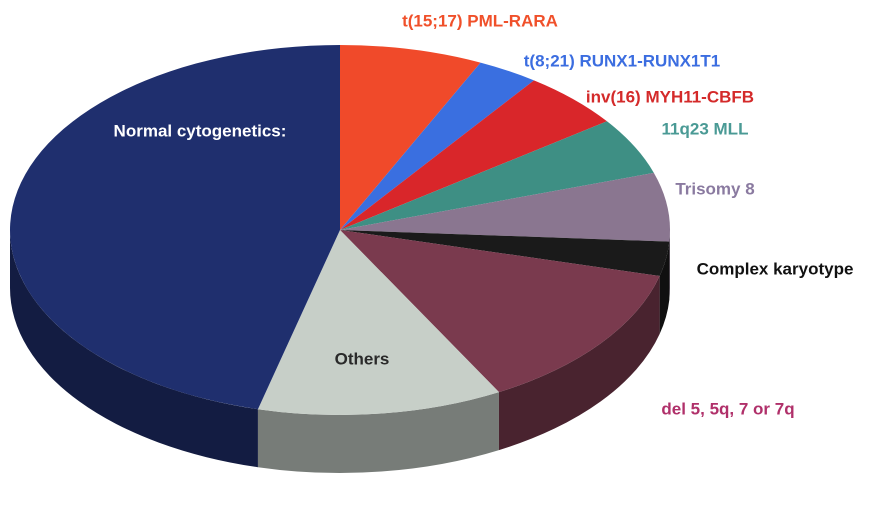 The width and height of the screenshot is (882, 506). Describe the element at coordinates (622, 60) in the screenshot. I see `slice-label: t(8;21) RUNX1-RUNX1T1` at that location.